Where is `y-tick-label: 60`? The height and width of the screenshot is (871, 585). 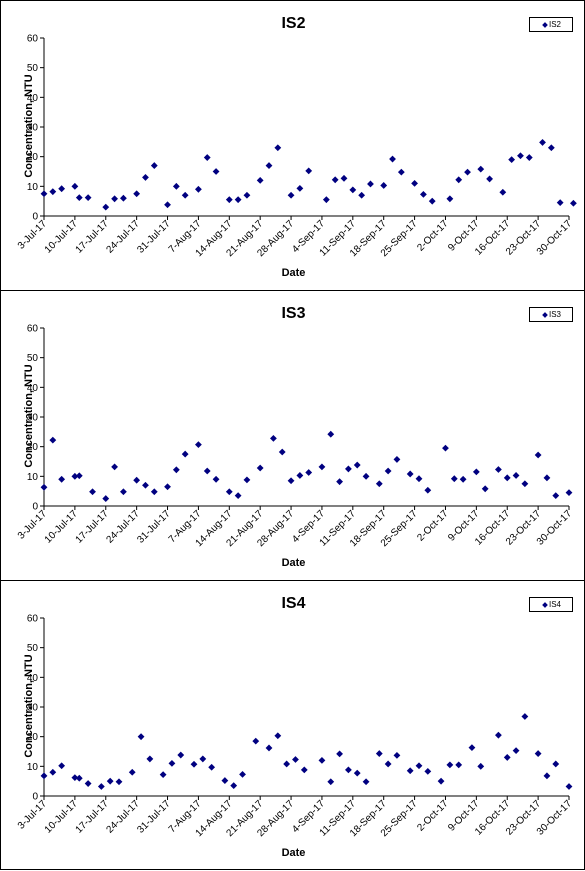 y-tick-label: 60 is located at coordinates (33, 619).